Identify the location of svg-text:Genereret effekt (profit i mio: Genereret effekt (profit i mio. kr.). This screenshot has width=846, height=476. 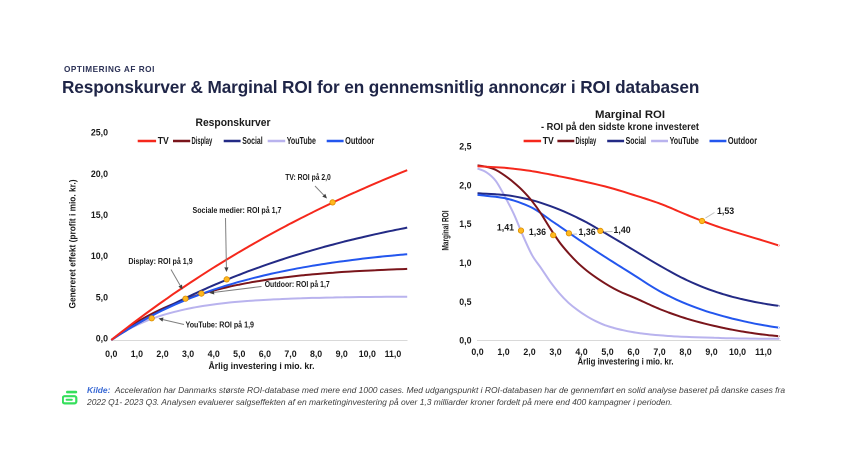
(73, 243).